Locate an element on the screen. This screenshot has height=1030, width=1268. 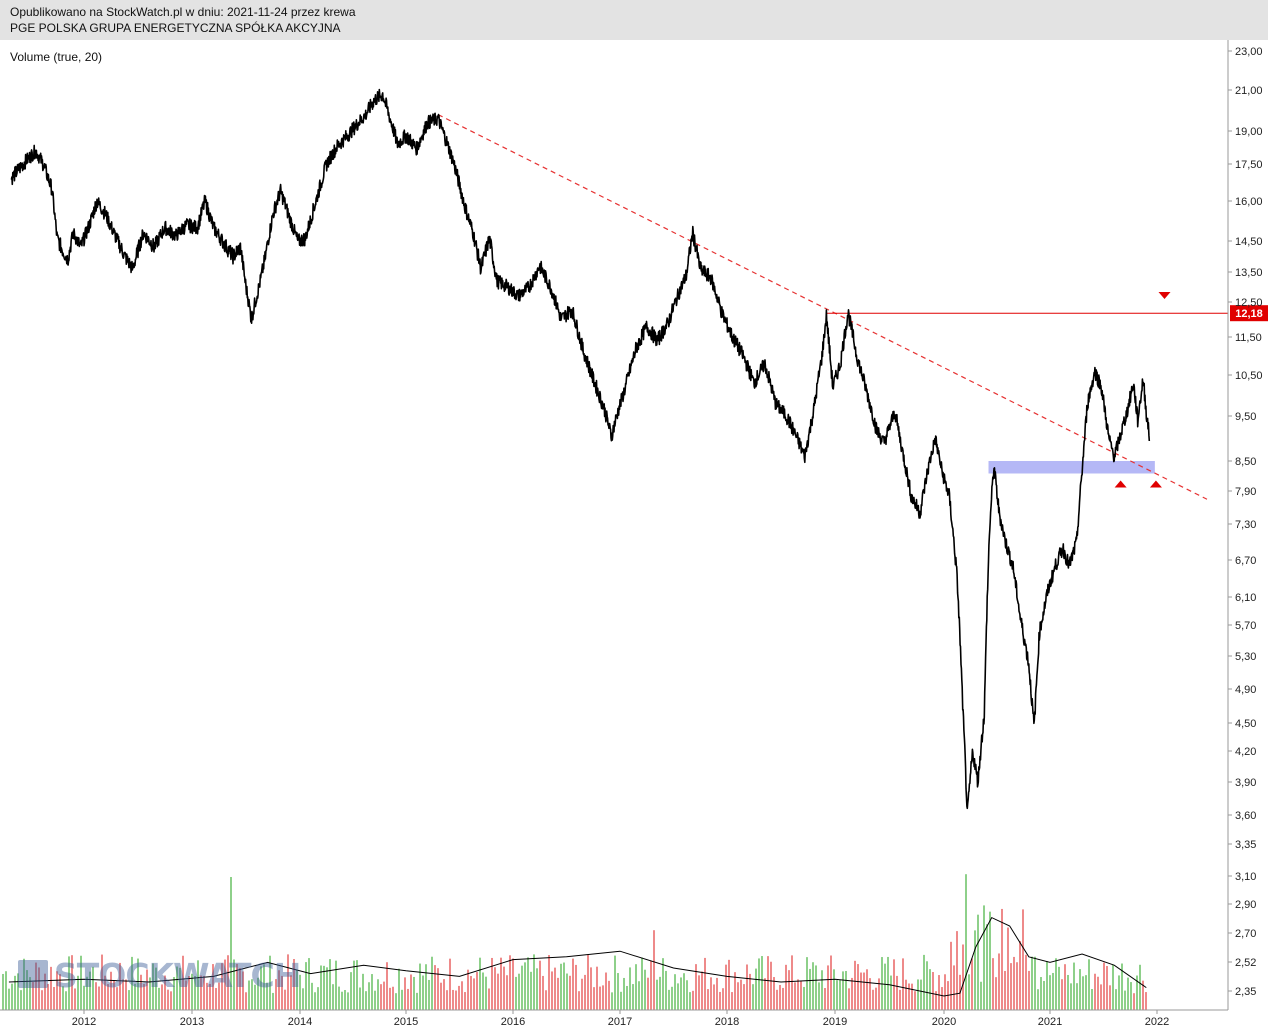
y-tick-label: 21,00 is located at coordinates (1249, 91).